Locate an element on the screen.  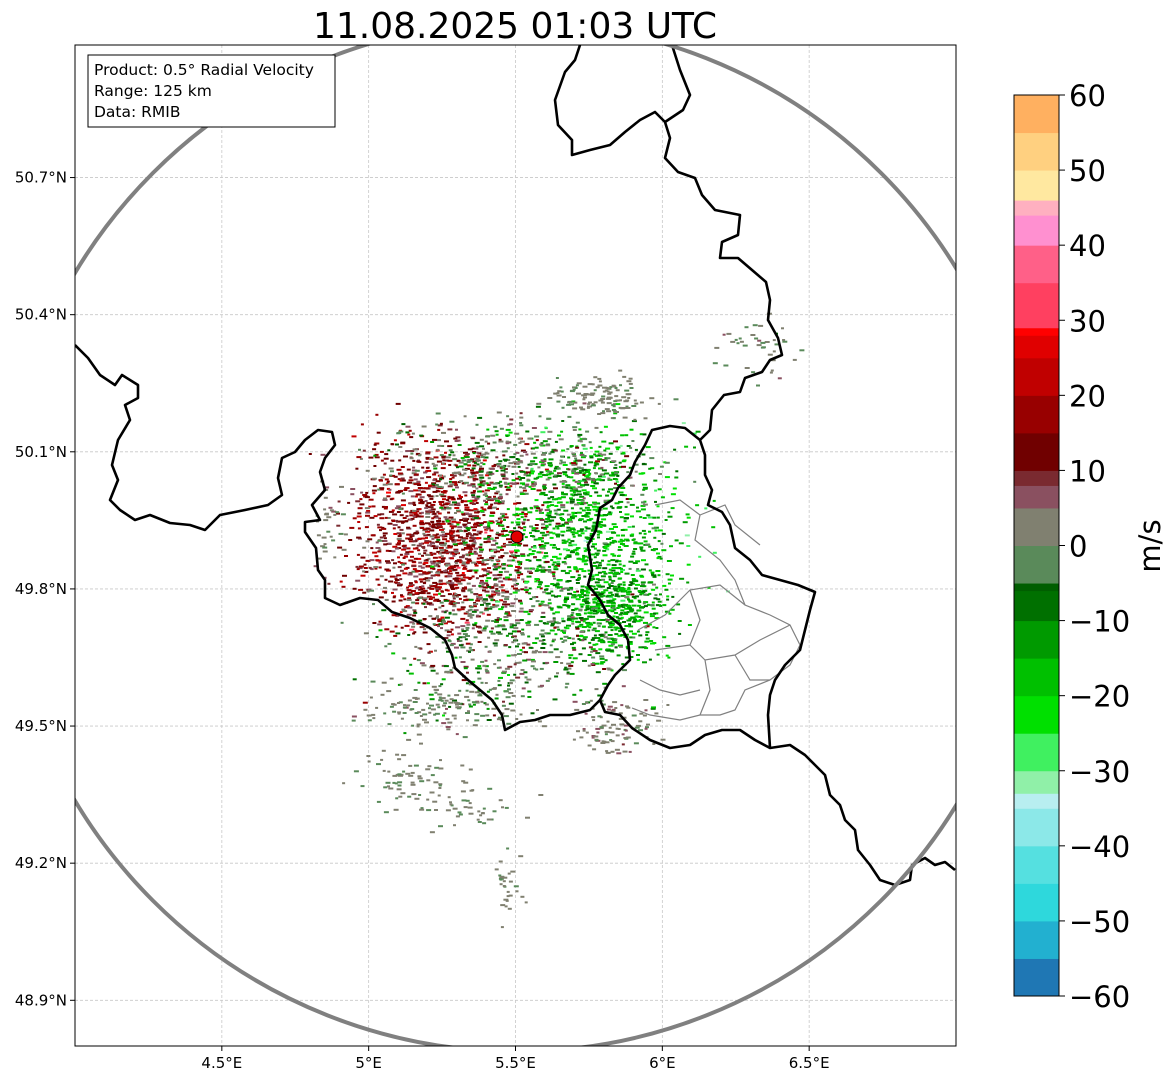
colorbar-segment is located at coordinates (1036, 902).